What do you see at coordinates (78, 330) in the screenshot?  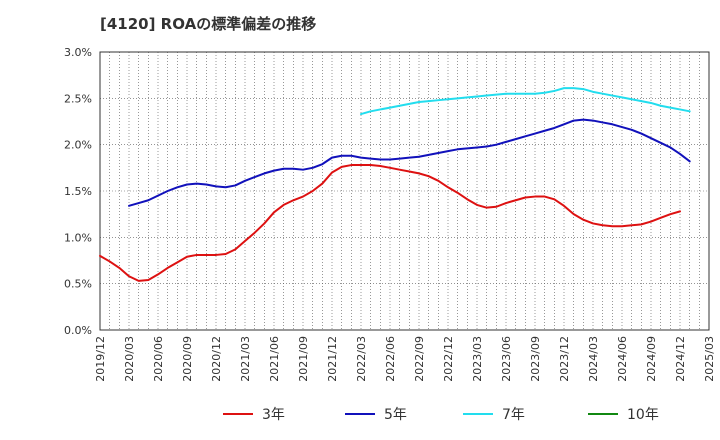 I see `y-tick-label: 0.0%` at bounding box center [78, 330].